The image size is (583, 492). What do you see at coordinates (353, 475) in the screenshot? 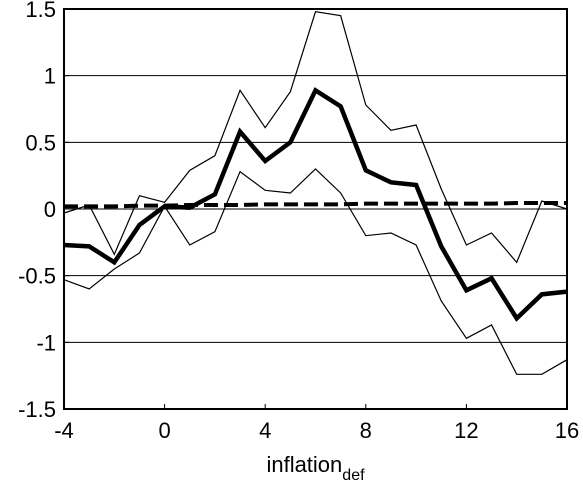
I see `x-axis-label-subscript: def` at bounding box center [353, 475].